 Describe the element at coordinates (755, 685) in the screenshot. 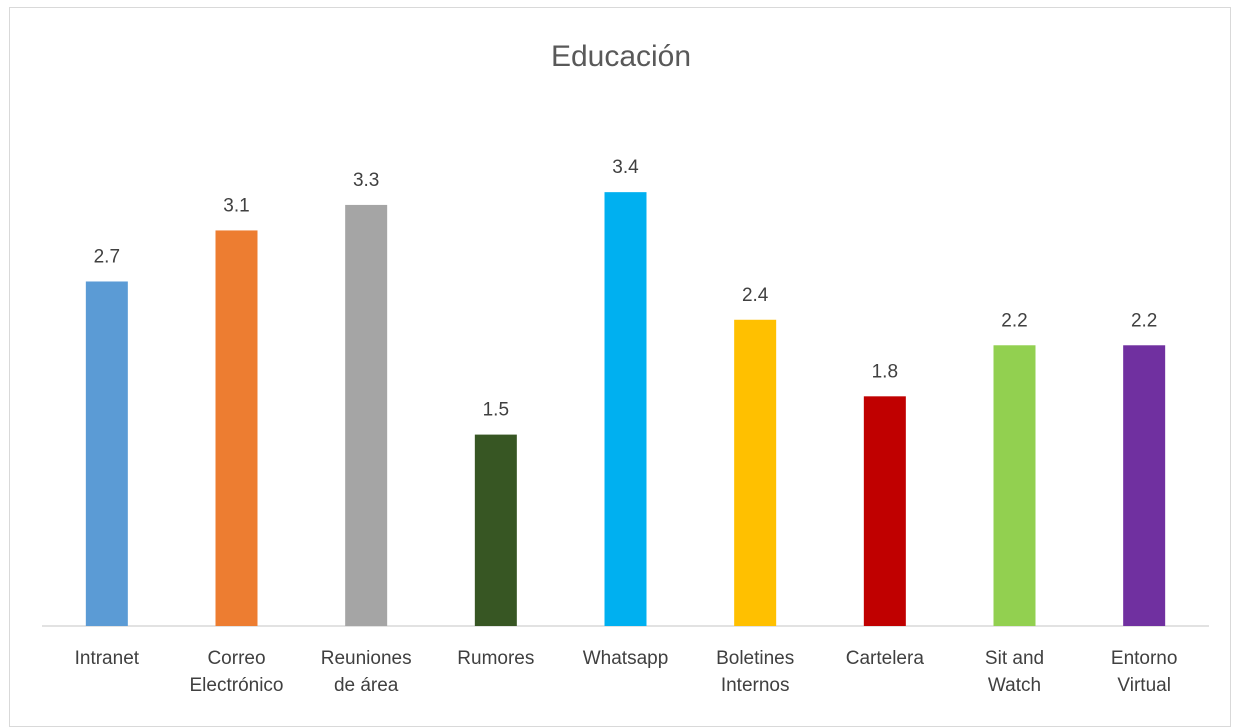

I see `x-tick-label: Internos` at that location.